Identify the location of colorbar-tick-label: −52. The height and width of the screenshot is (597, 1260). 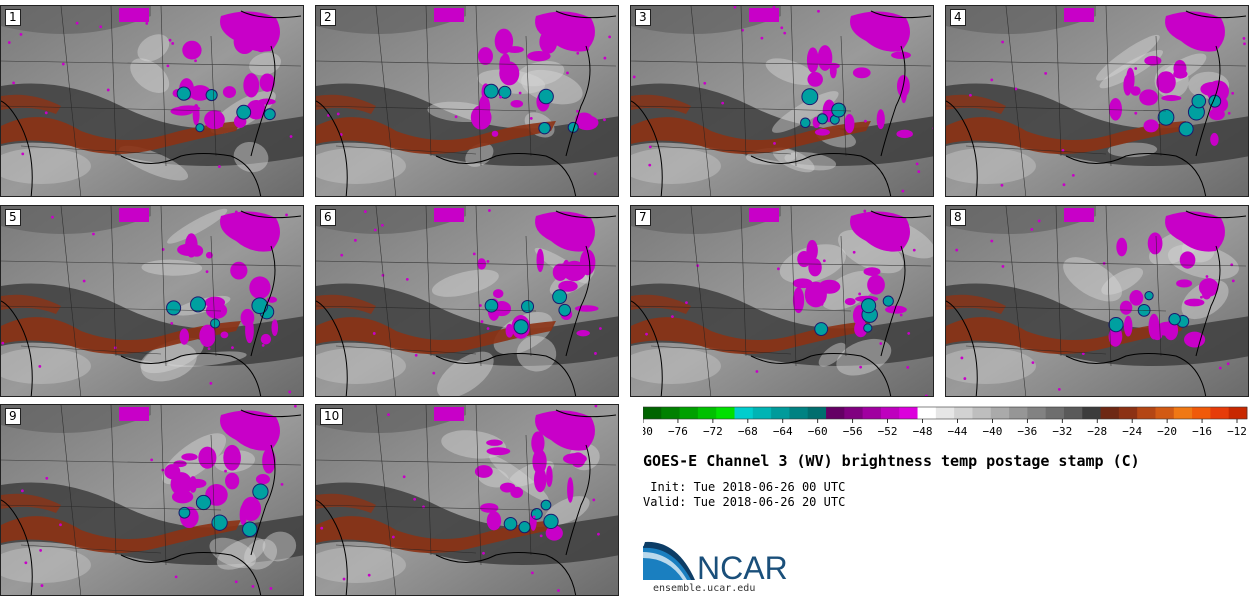
(888, 431).